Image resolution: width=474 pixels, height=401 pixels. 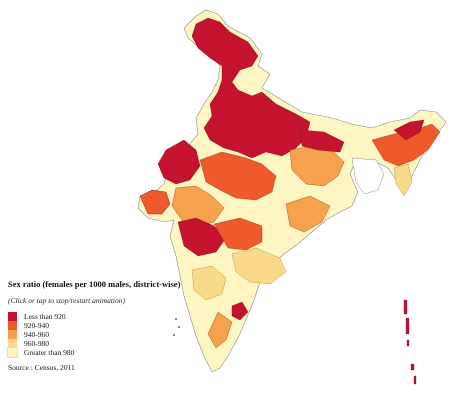 I want to click on region-bangalore-red, so click(x=240, y=311).